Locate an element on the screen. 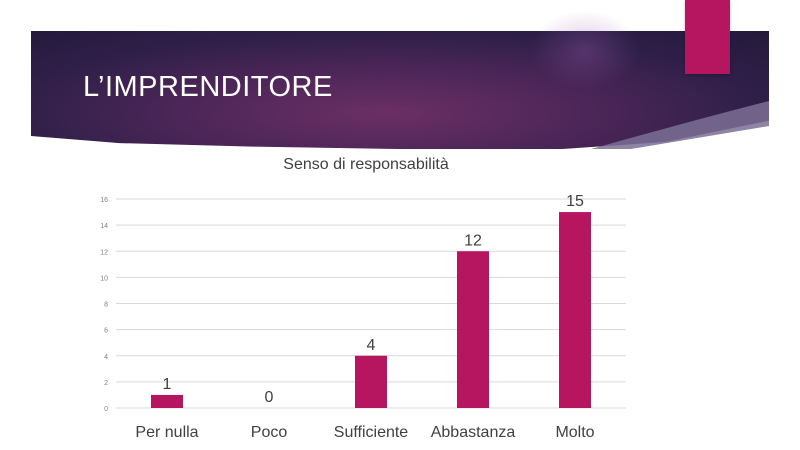 The width and height of the screenshot is (800, 450). x-tick-label: Molto is located at coordinates (574, 432).